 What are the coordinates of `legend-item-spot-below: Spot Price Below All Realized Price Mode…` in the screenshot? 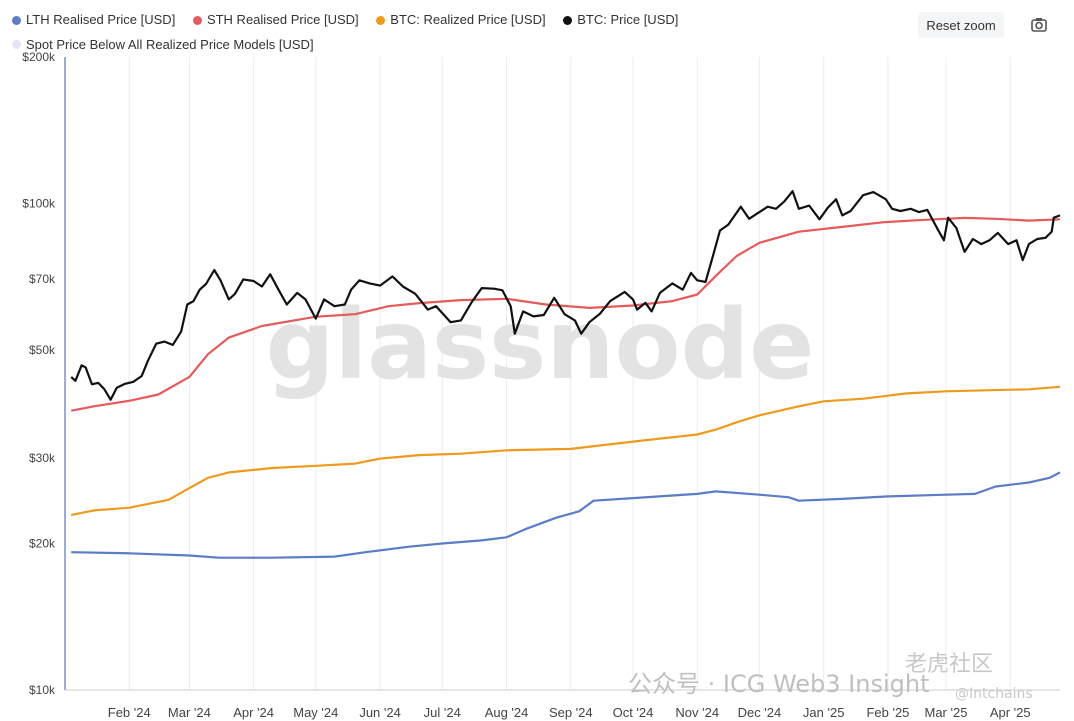 It's located at (163, 45).